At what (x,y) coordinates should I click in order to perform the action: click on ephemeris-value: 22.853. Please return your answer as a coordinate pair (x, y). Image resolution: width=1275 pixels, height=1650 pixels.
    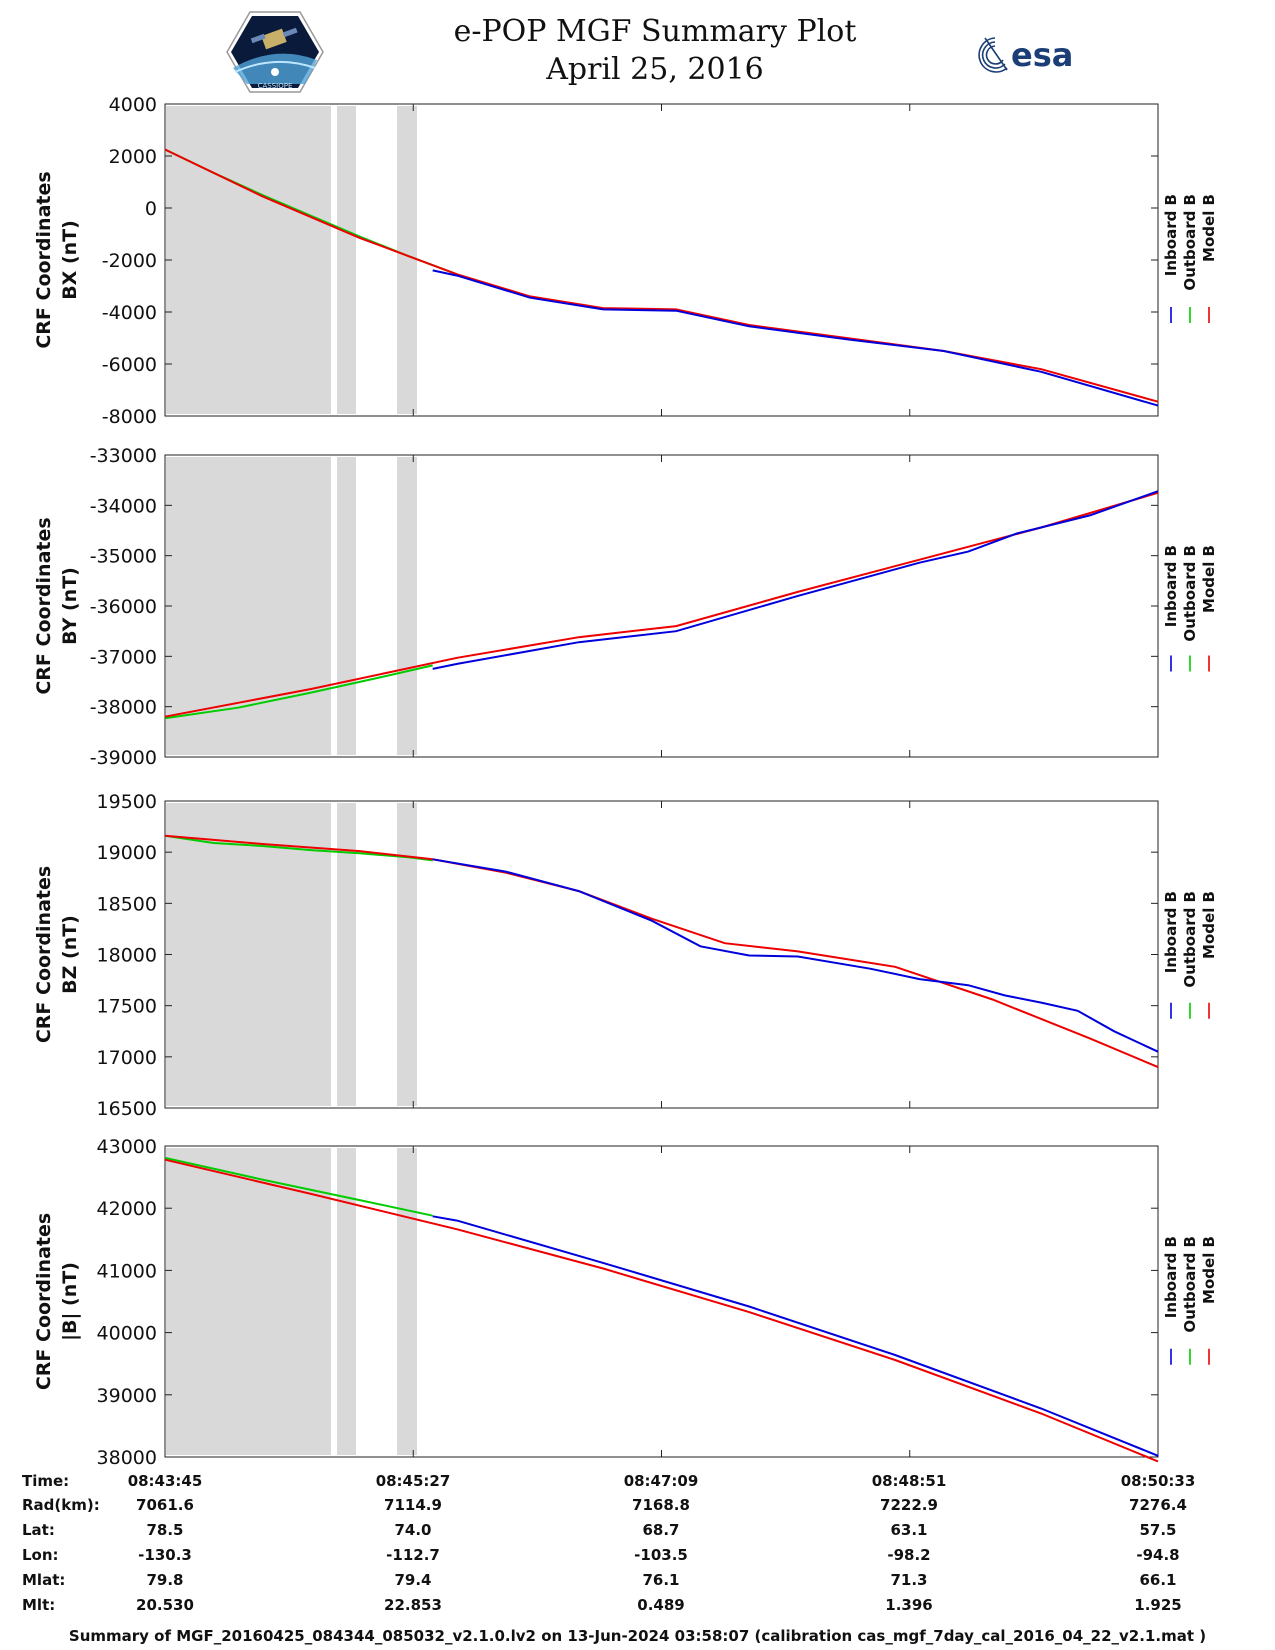
    Looking at the image, I should click on (413, 1605).